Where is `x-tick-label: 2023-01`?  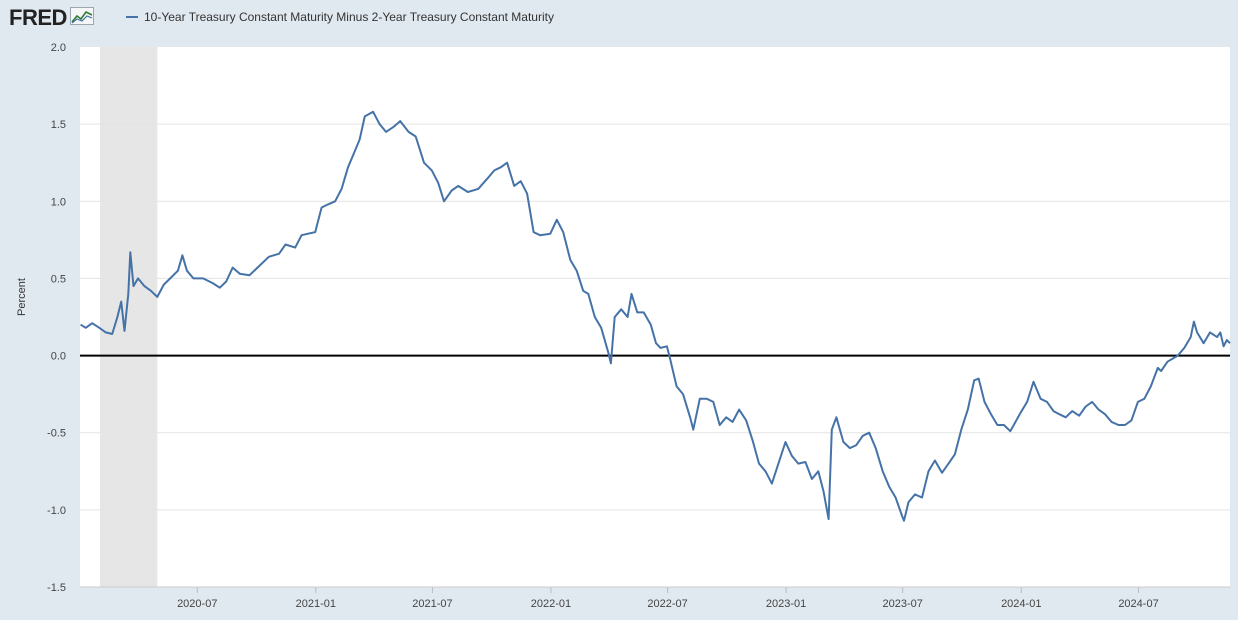 x-tick-label: 2023-01 is located at coordinates (786, 604).